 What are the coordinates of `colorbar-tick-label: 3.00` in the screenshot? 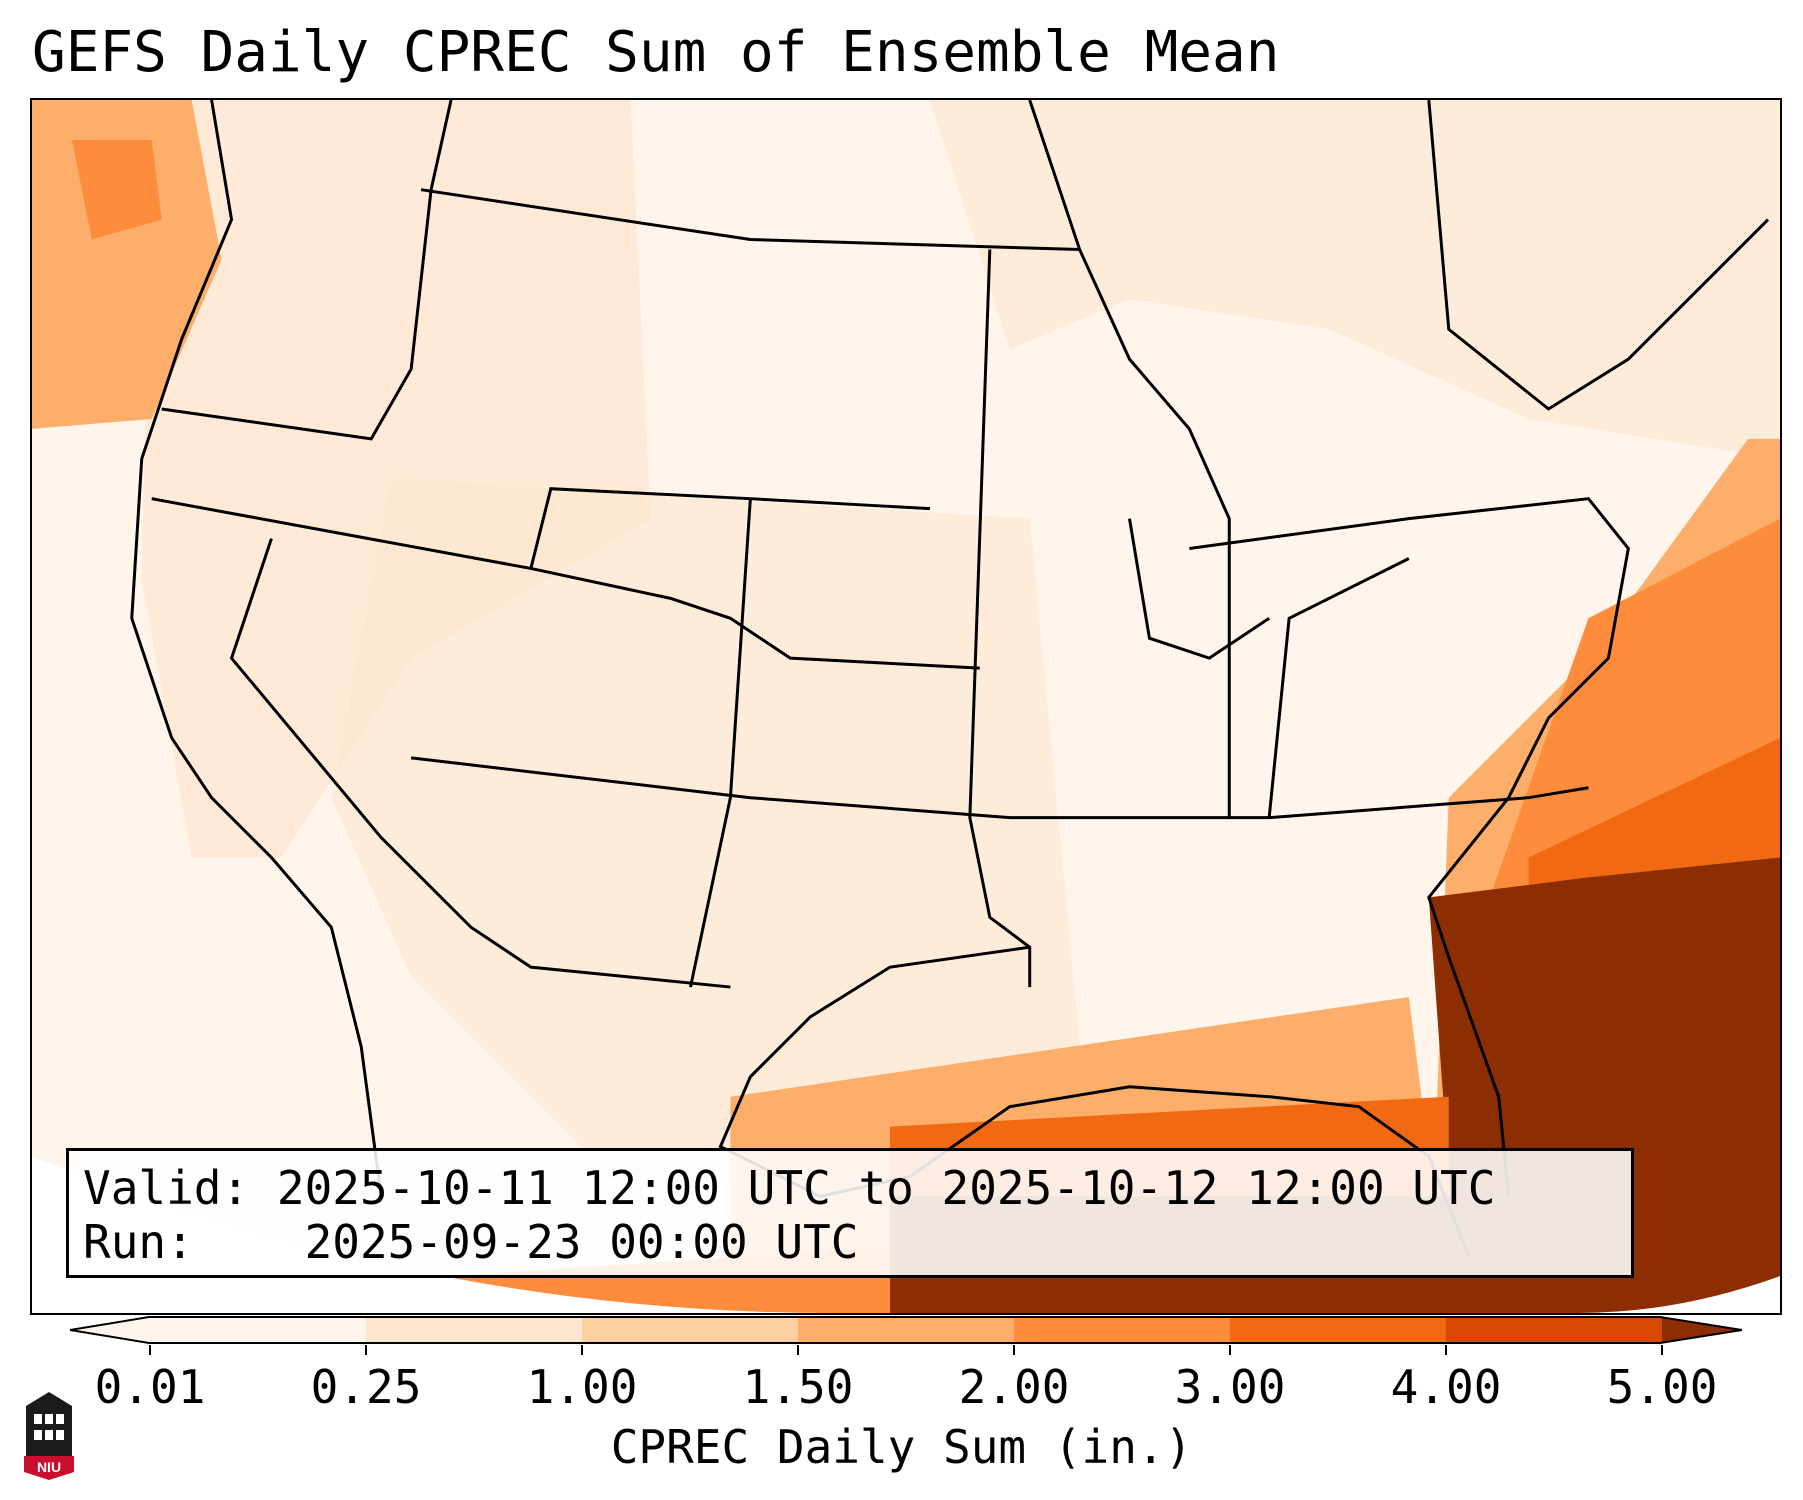 It's located at (1230, 1387).